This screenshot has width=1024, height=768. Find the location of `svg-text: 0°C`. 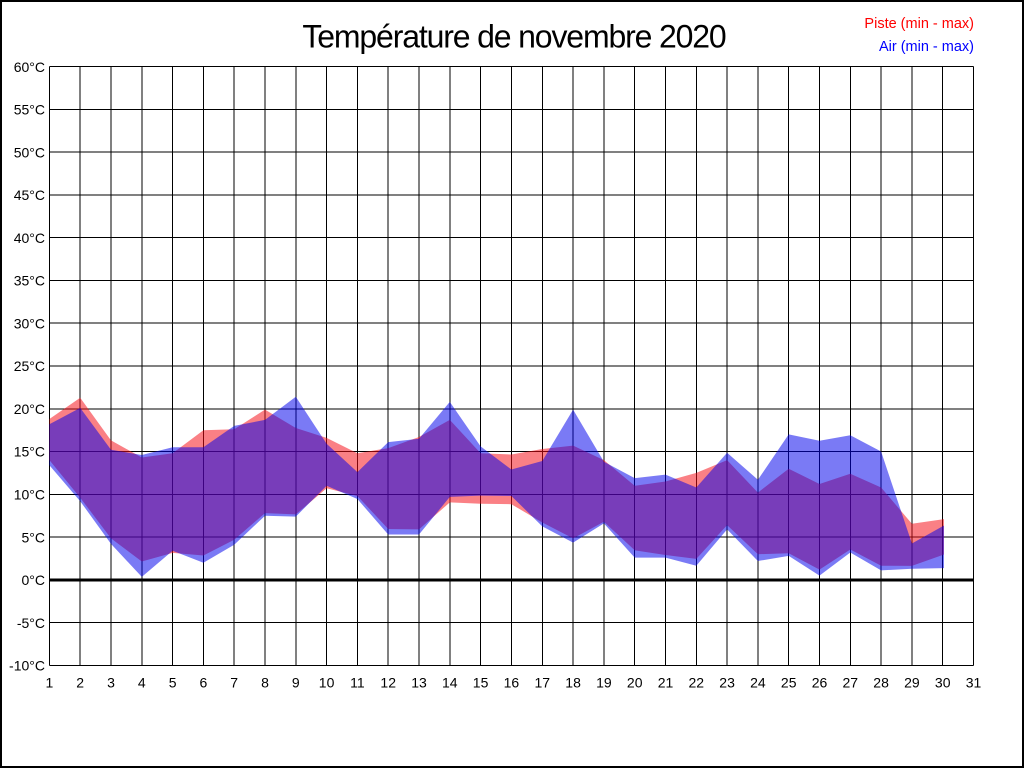

svg-text: 0°C is located at coordinates (34, 580).